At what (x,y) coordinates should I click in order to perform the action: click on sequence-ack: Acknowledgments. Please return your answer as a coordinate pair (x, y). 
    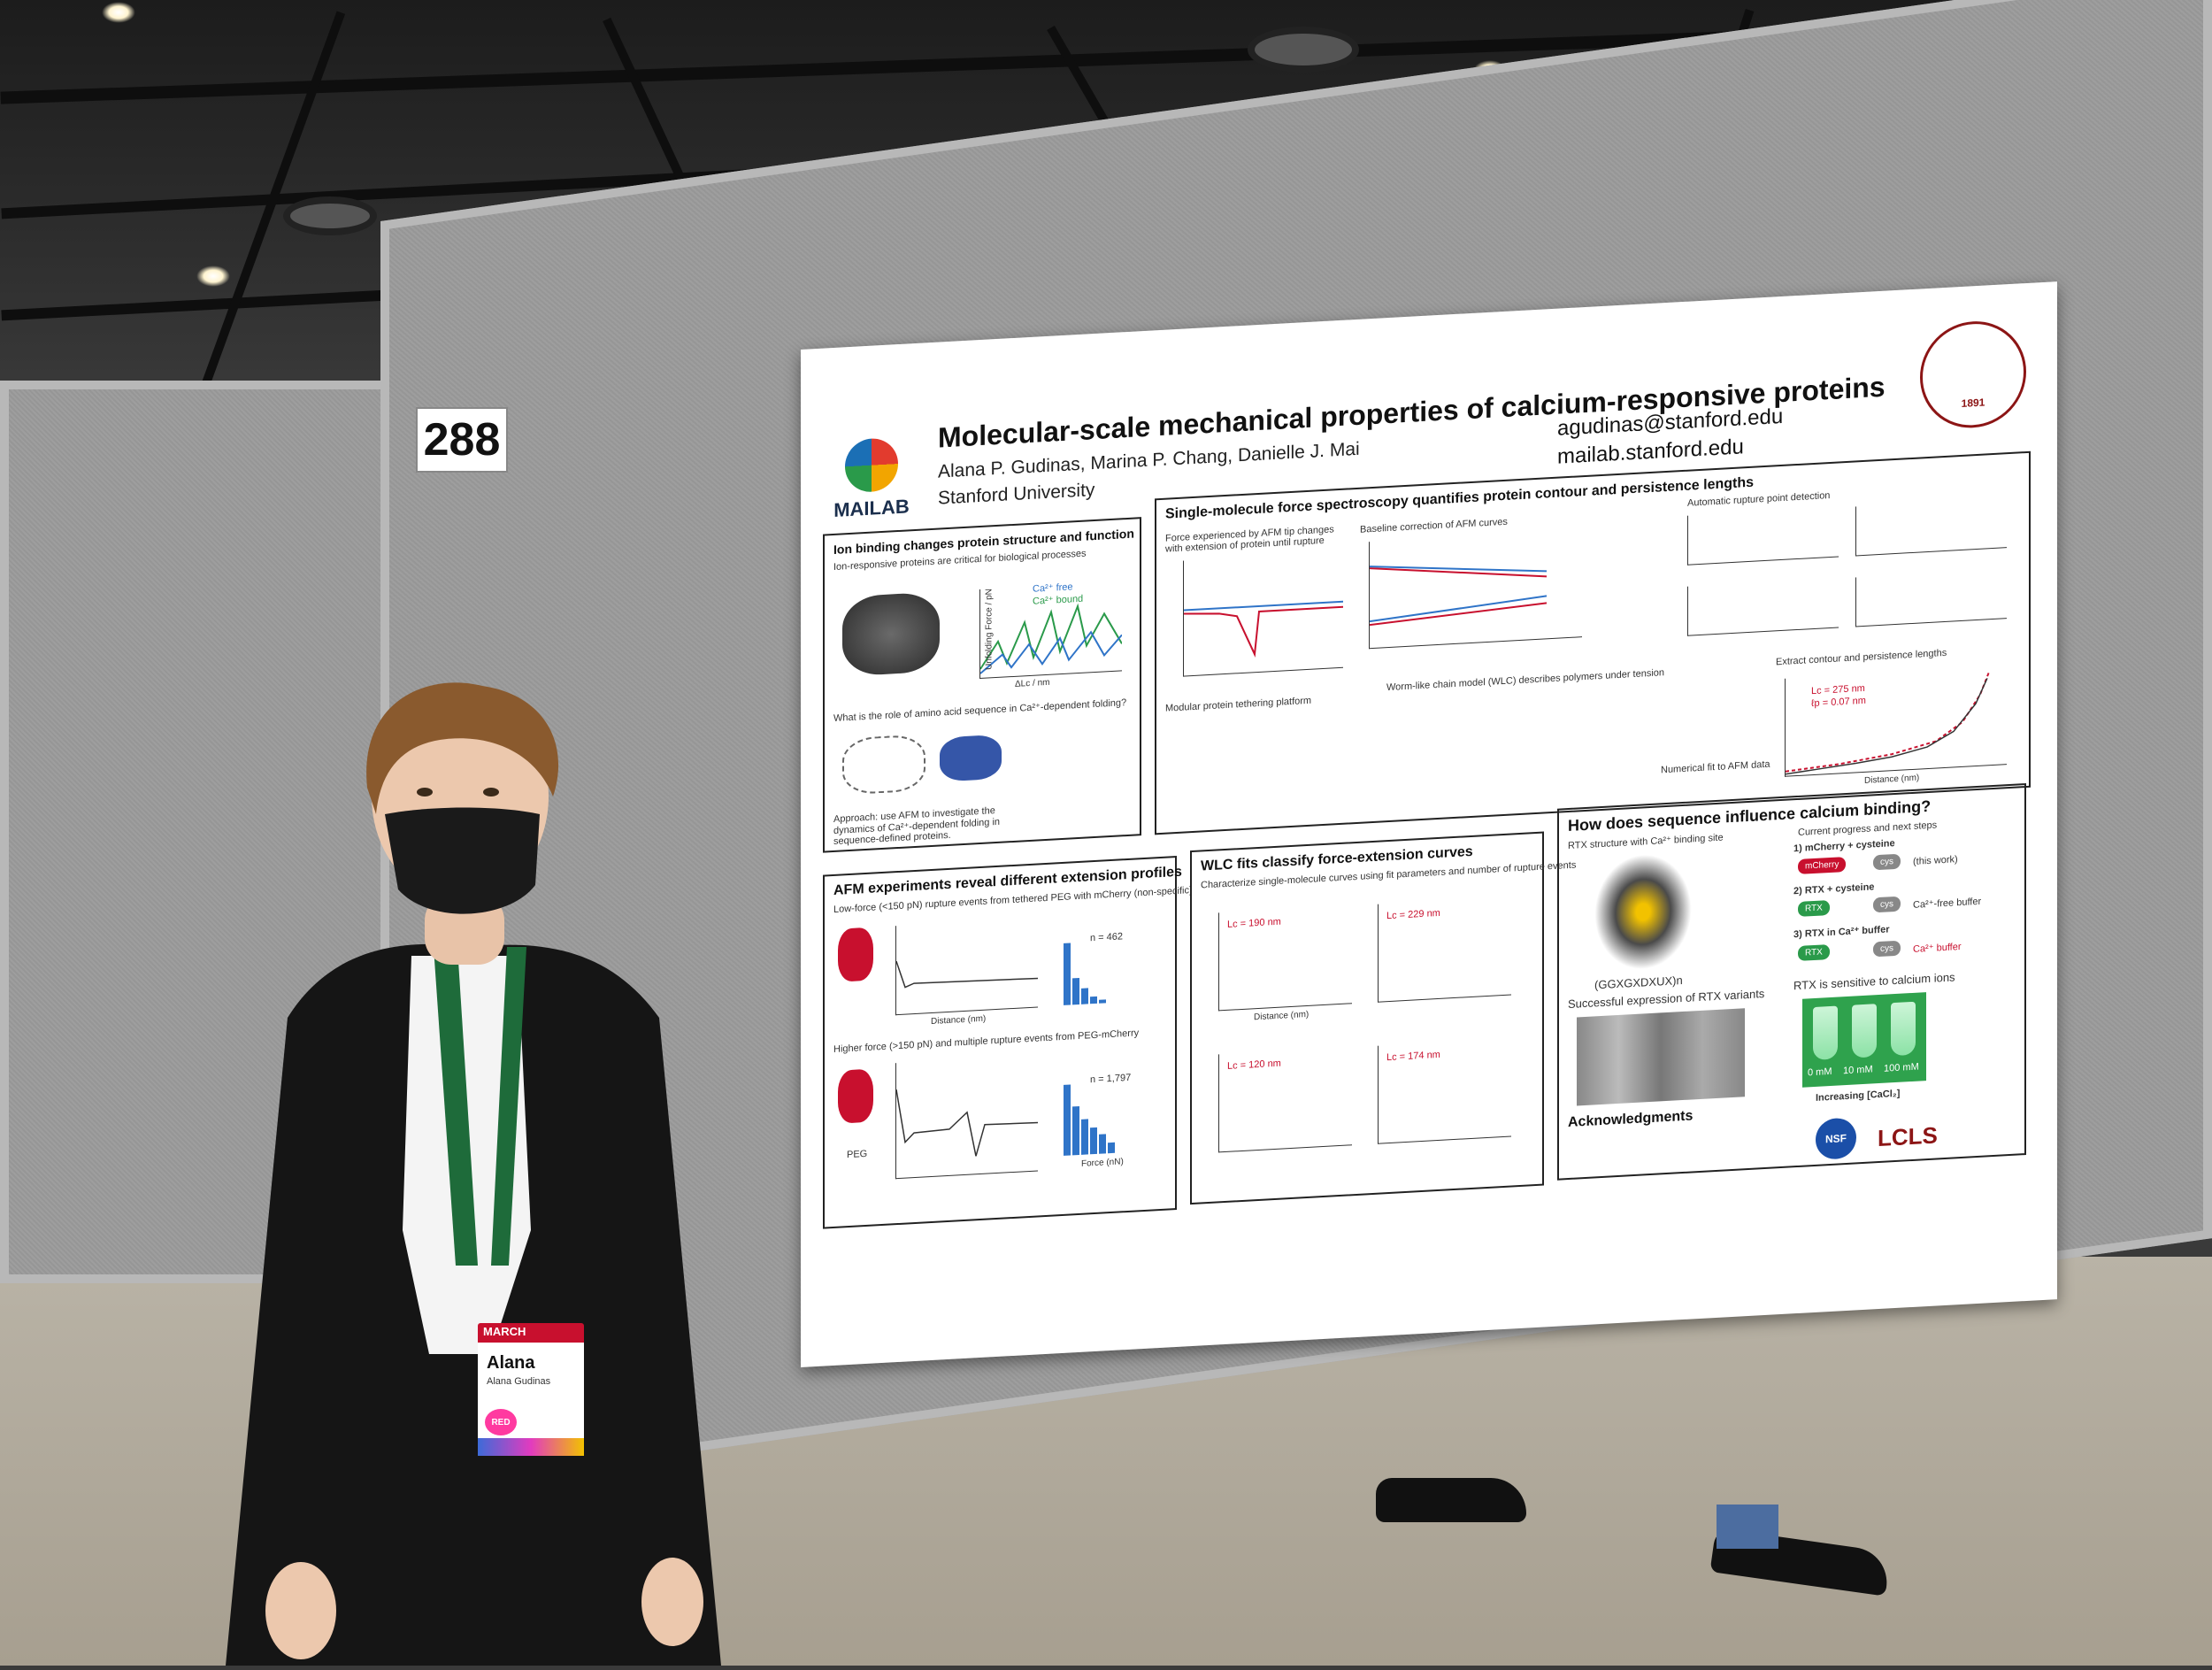
    Looking at the image, I should click on (1631, 1119).